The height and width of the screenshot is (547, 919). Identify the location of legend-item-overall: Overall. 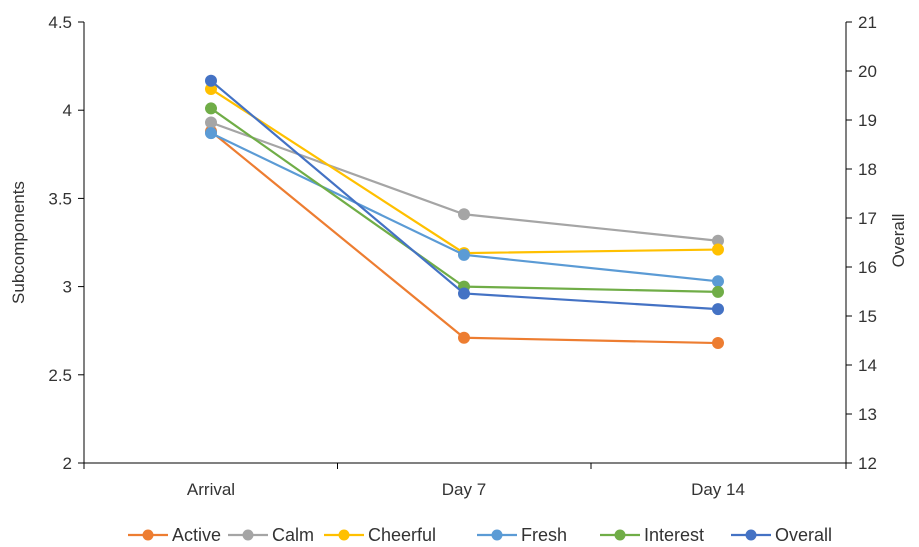
(781, 535).